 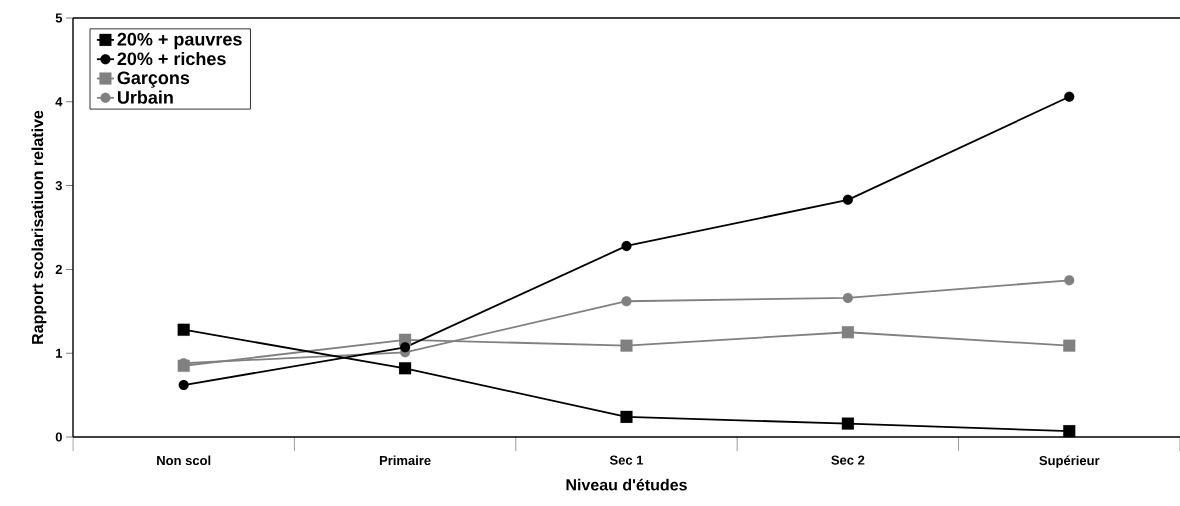 What do you see at coordinates (179, 41) in the screenshot?
I see `legend-label: 20% + pauvres` at bounding box center [179, 41].